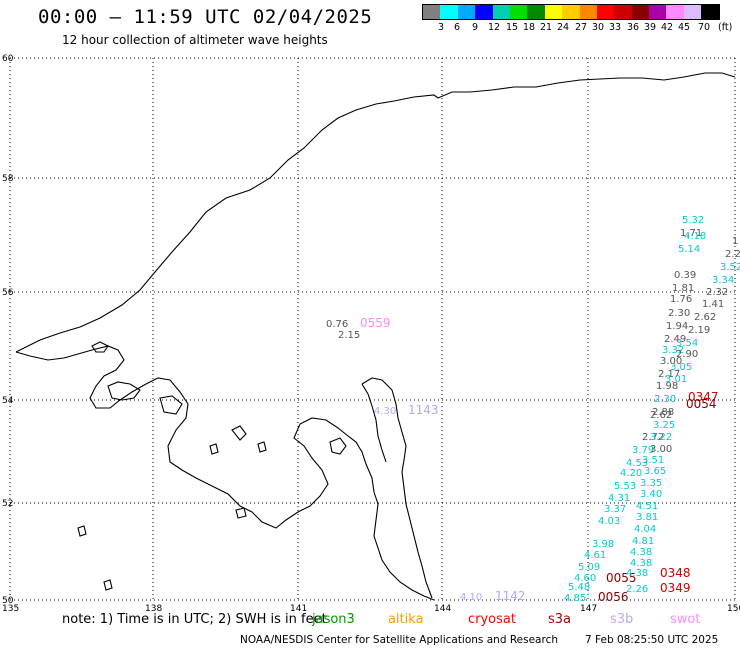 Image resolution: width=740 pixels, height=650 pixels. What do you see at coordinates (675, 588) in the screenshot?
I see `observation-value: 0349` at bounding box center [675, 588].